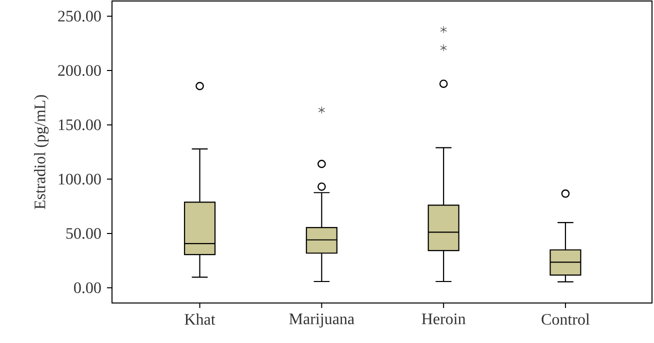 Image resolution: width=654 pixels, height=343 pixels. I want to click on y-tick-label: 50.00, so click(83, 233).